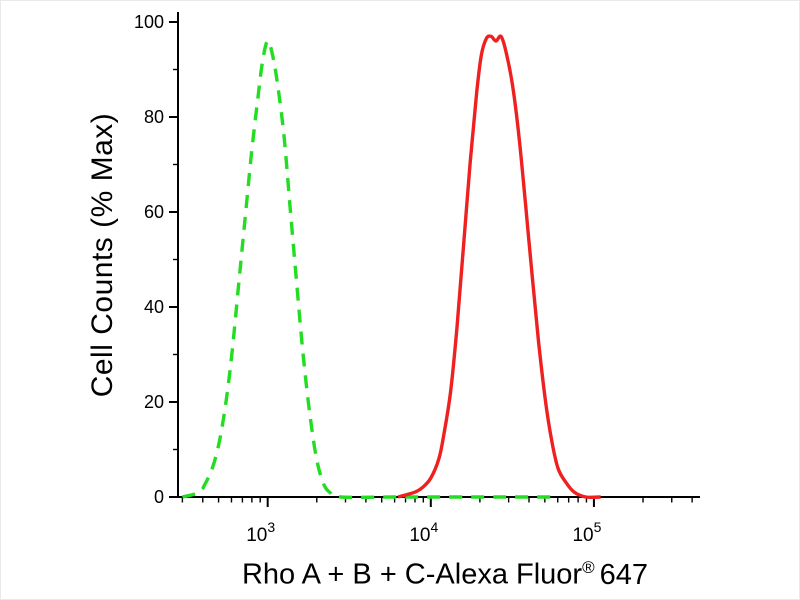  I want to click on y-axis-label: Cell Counts (% Max), so click(102, 255).